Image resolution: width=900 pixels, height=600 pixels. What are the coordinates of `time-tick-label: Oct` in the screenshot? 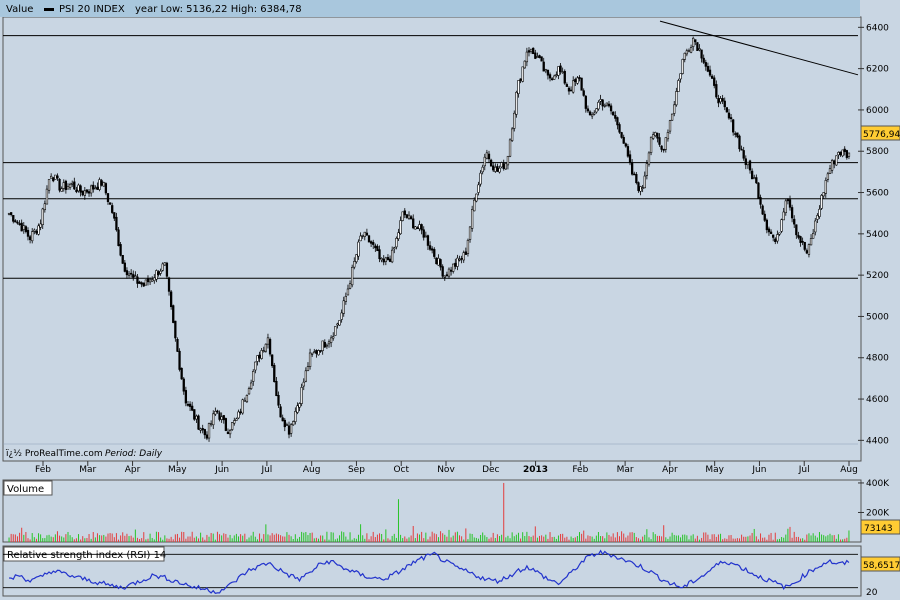 It's located at (401, 470).